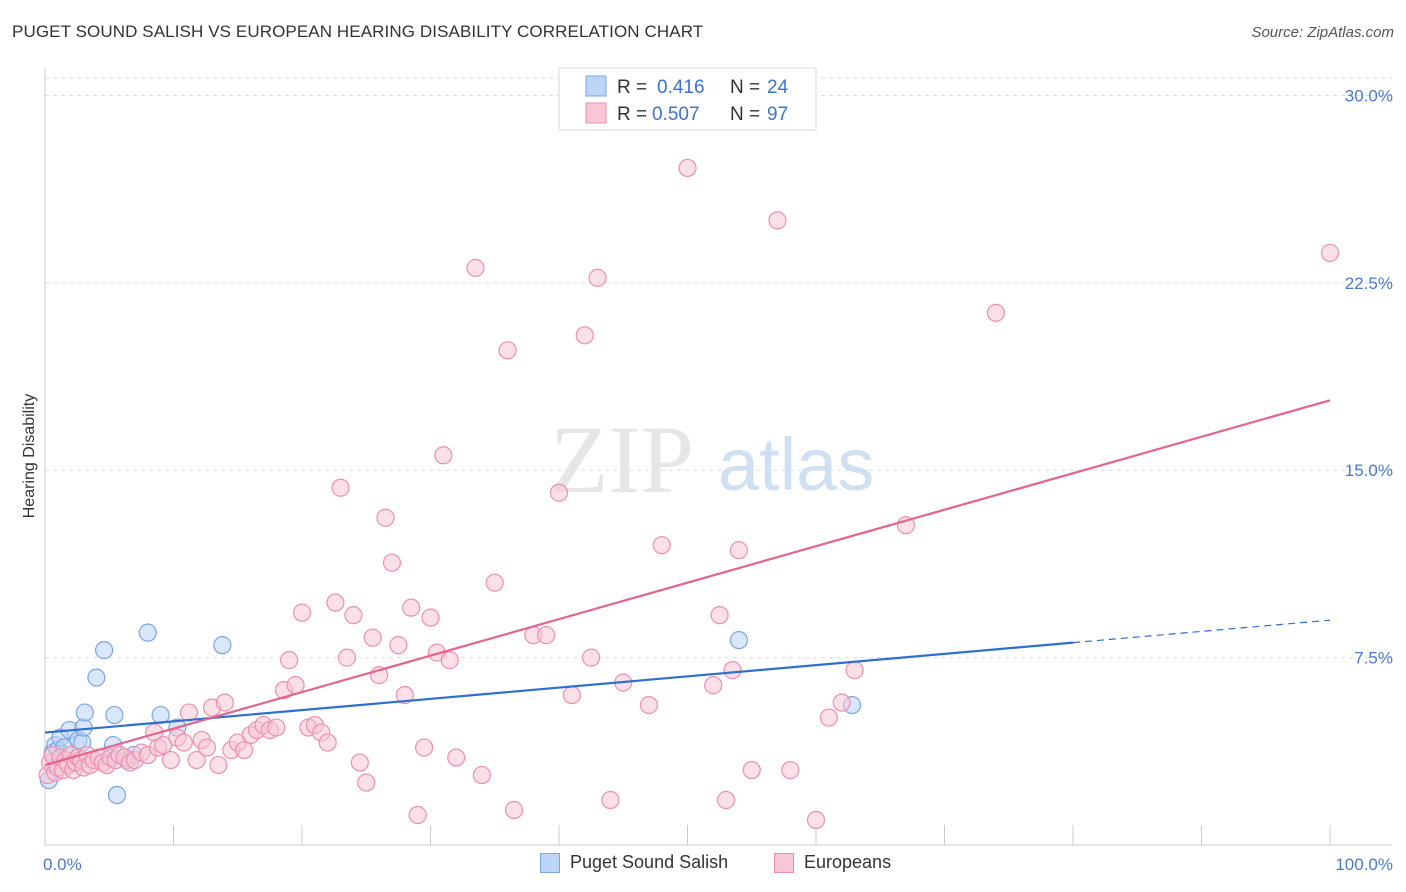  Describe the element at coordinates (712, 459) in the screenshot. I see `watermark: ZIP atlas` at that location.